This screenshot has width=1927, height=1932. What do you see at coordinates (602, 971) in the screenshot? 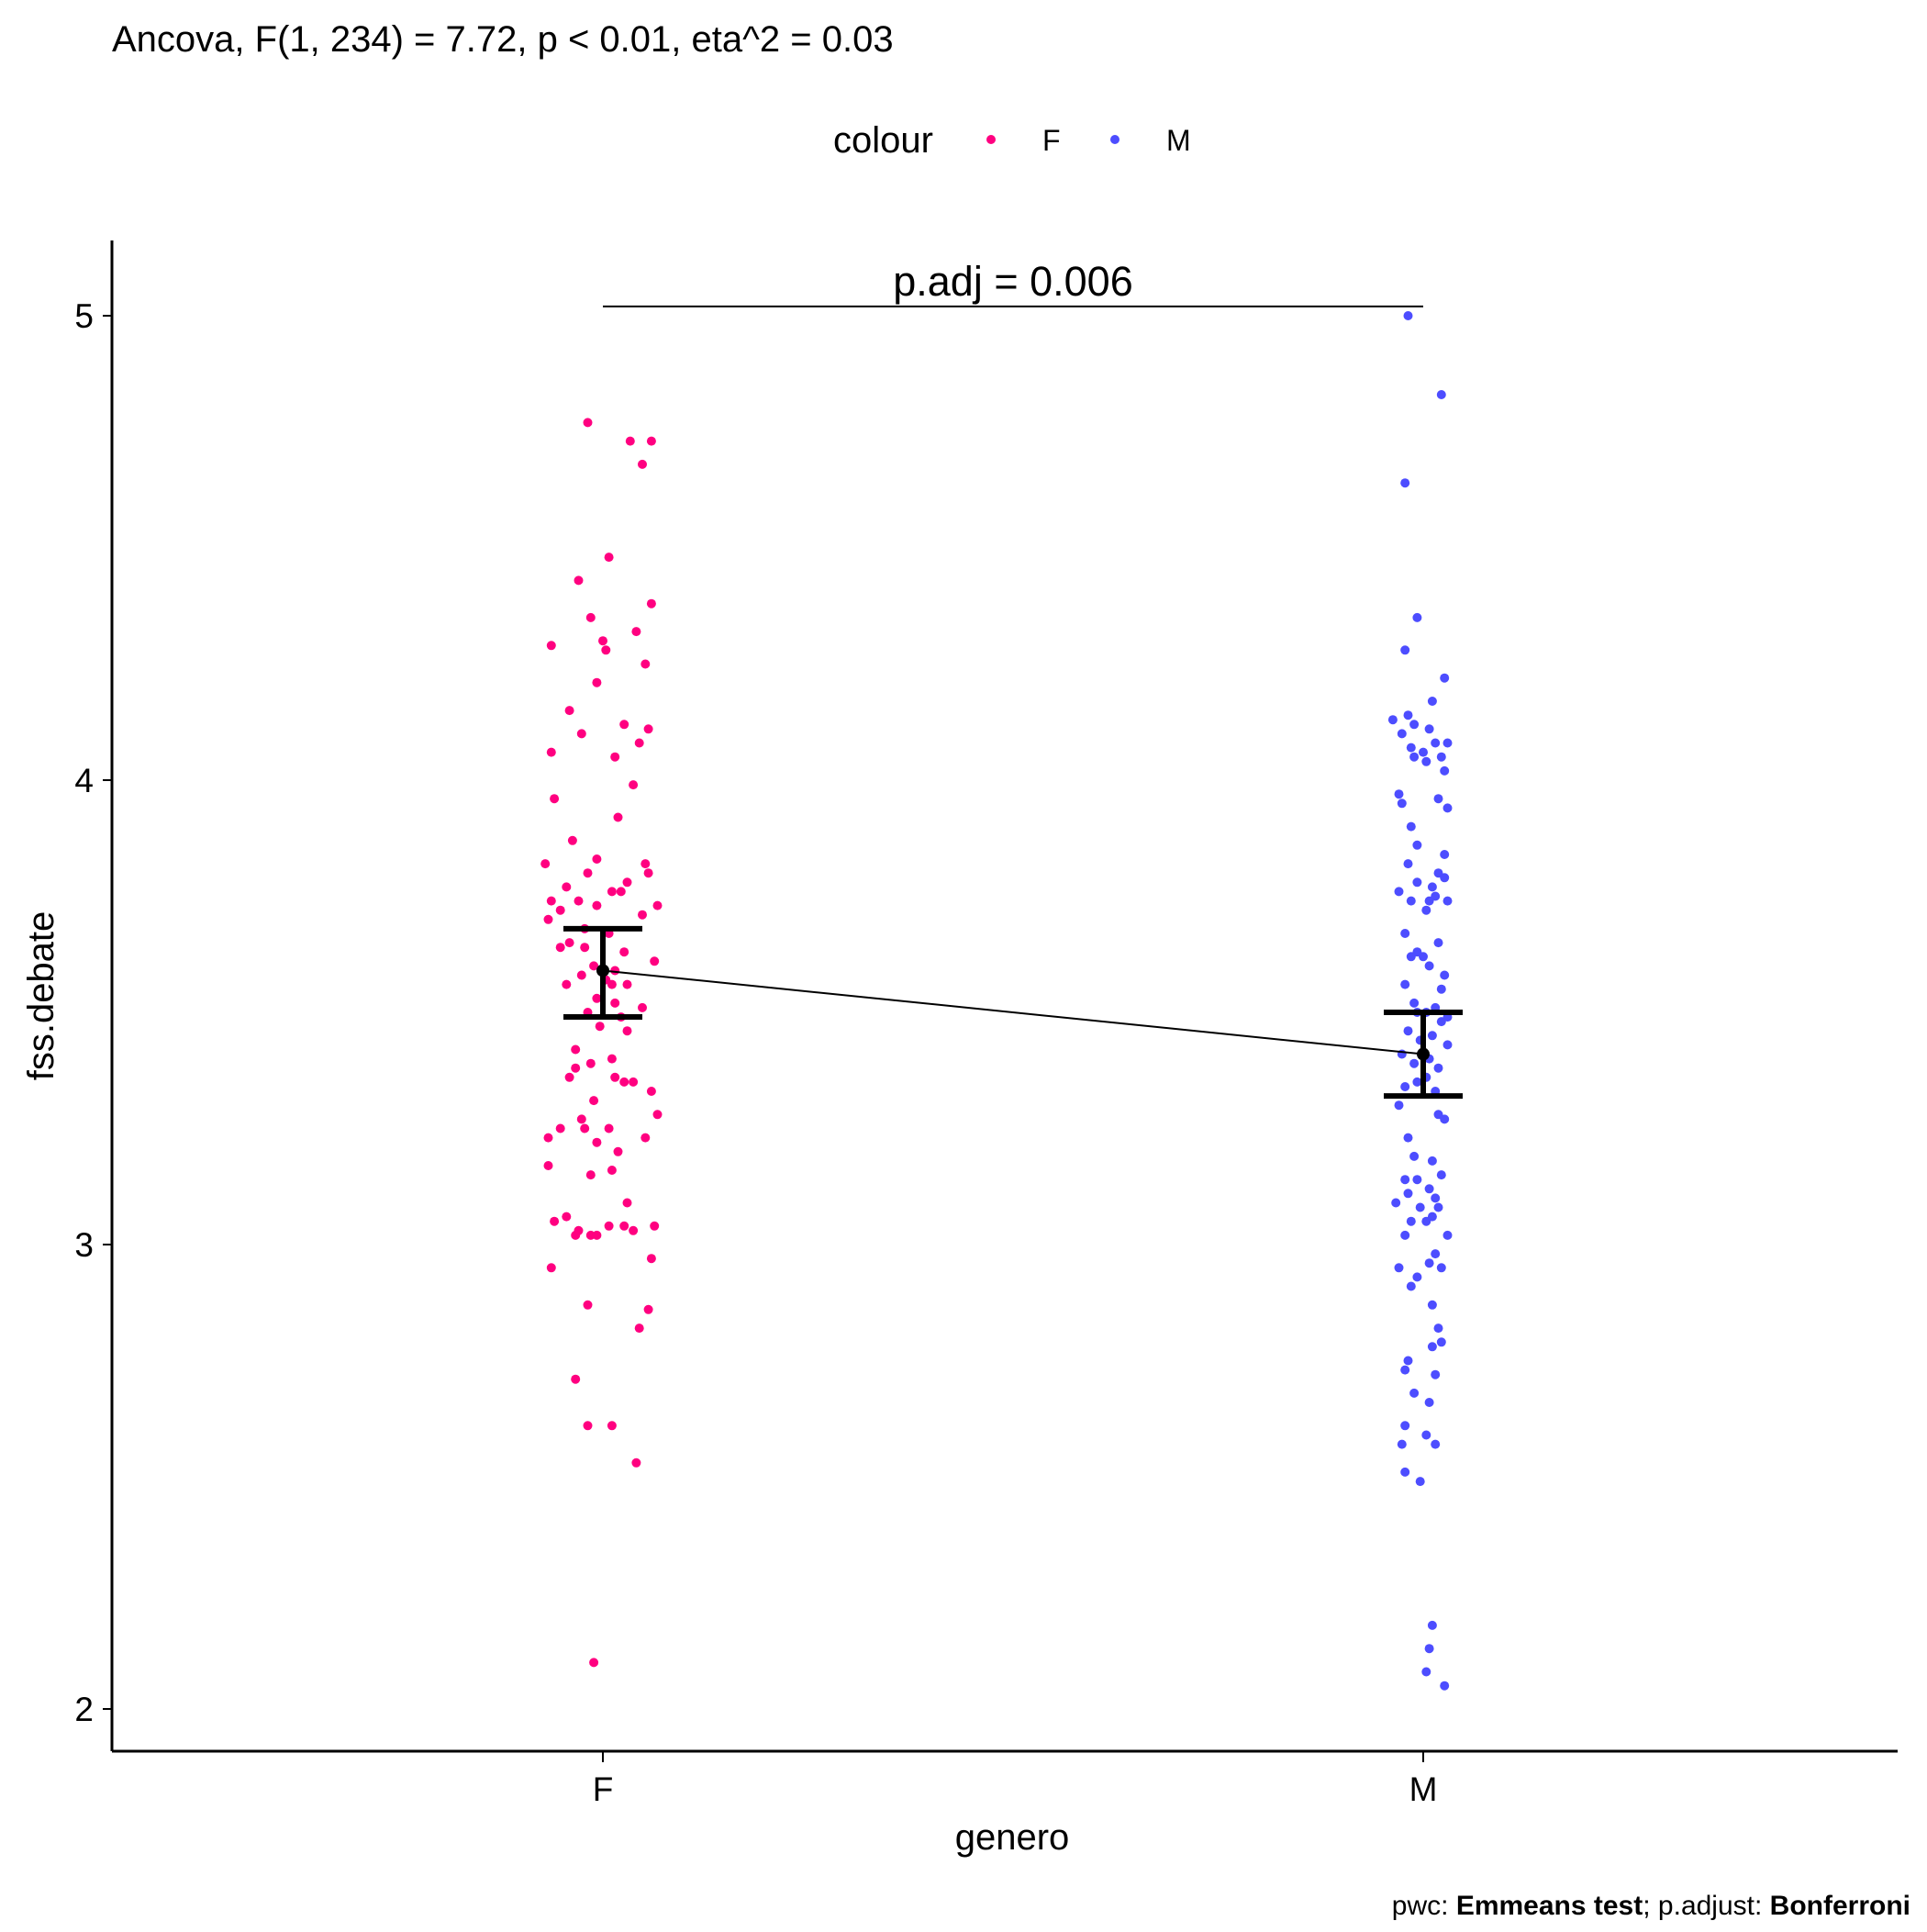
I see `mean-point-f` at bounding box center [602, 971].